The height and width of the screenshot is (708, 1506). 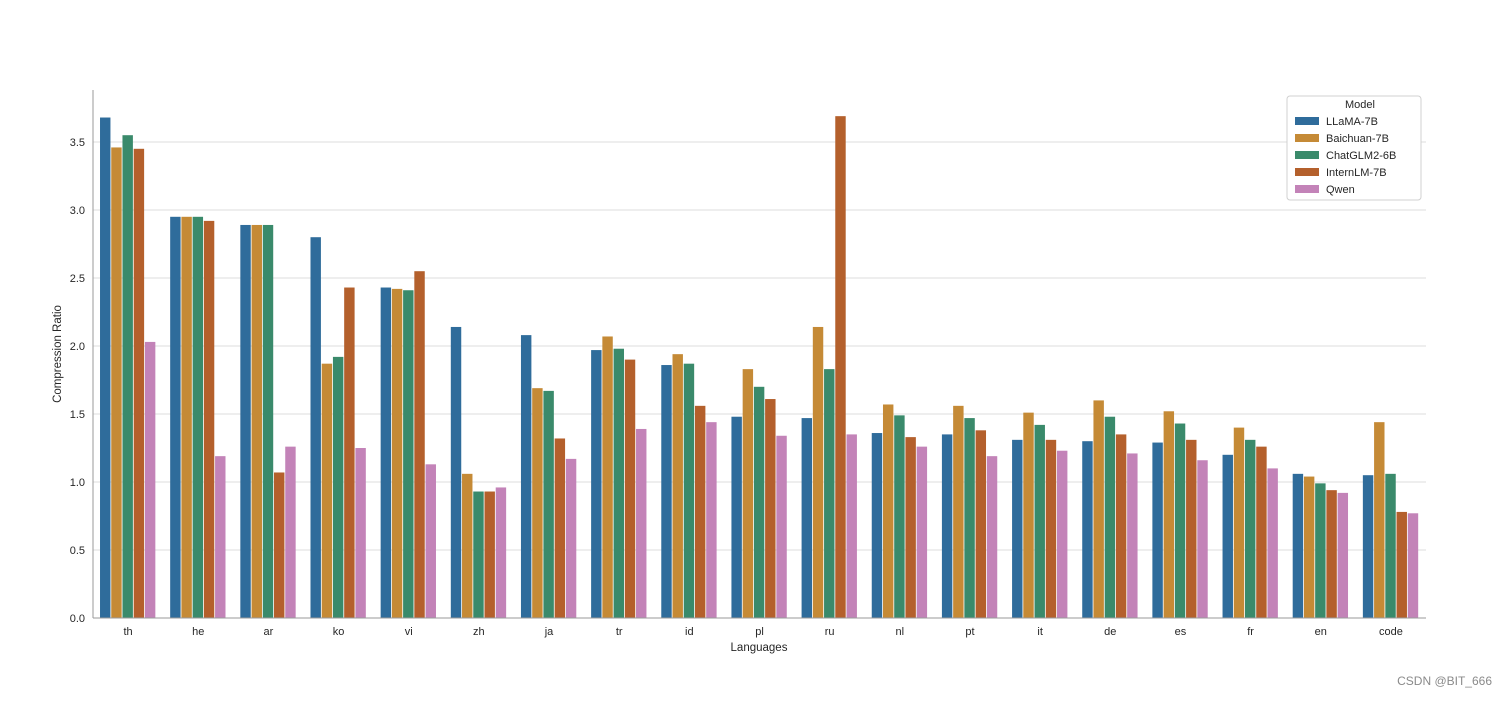 What do you see at coordinates (198, 632) in the screenshot?
I see `x-tick-label: he` at bounding box center [198, 632].